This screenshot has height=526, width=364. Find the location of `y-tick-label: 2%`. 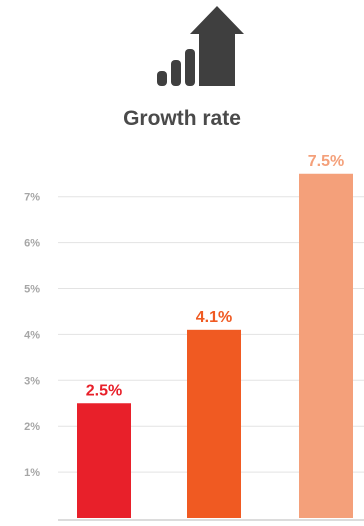

y-tick-label: 2% is located at coordinates (32, 427).